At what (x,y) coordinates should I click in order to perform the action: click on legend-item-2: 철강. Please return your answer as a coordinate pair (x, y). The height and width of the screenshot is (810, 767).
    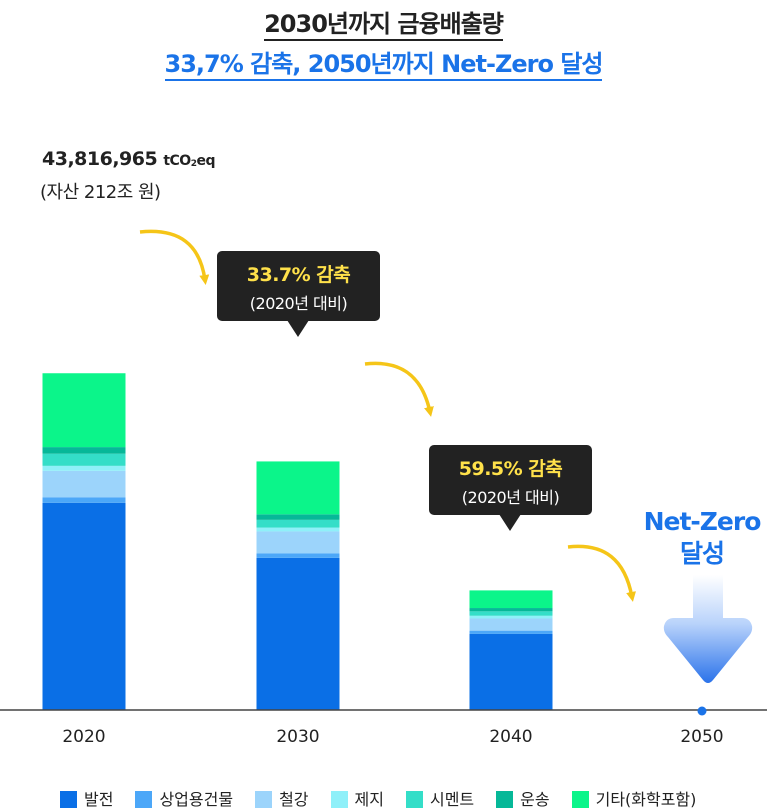
    Looking at the image, I should click on (282, 798).